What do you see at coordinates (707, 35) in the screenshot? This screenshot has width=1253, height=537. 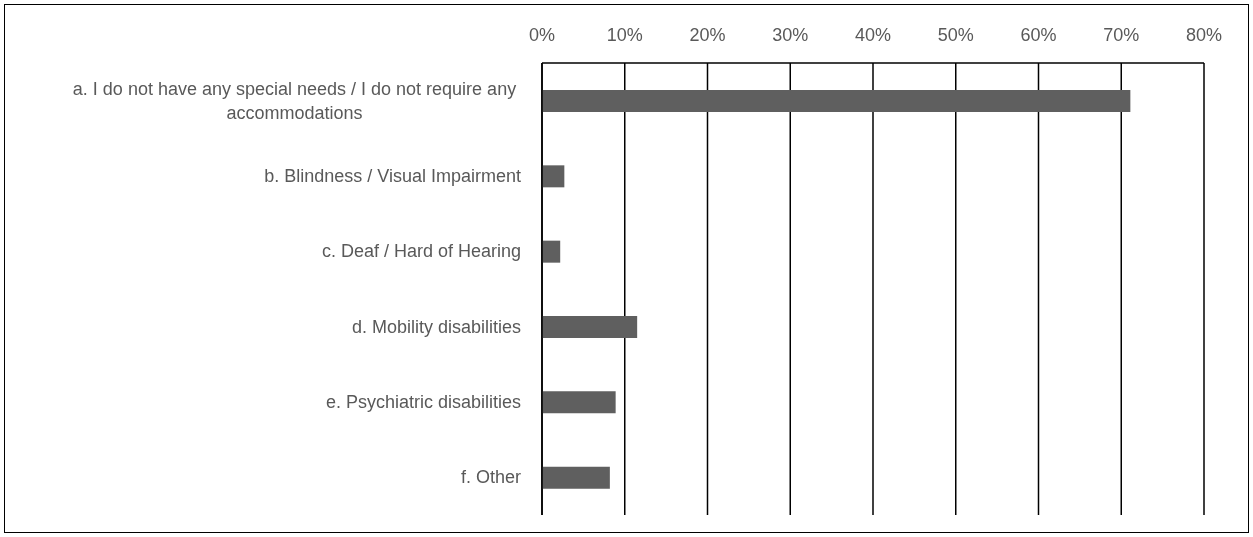 I see `x-tick-label: 20%` at bounding box center [707, 35].